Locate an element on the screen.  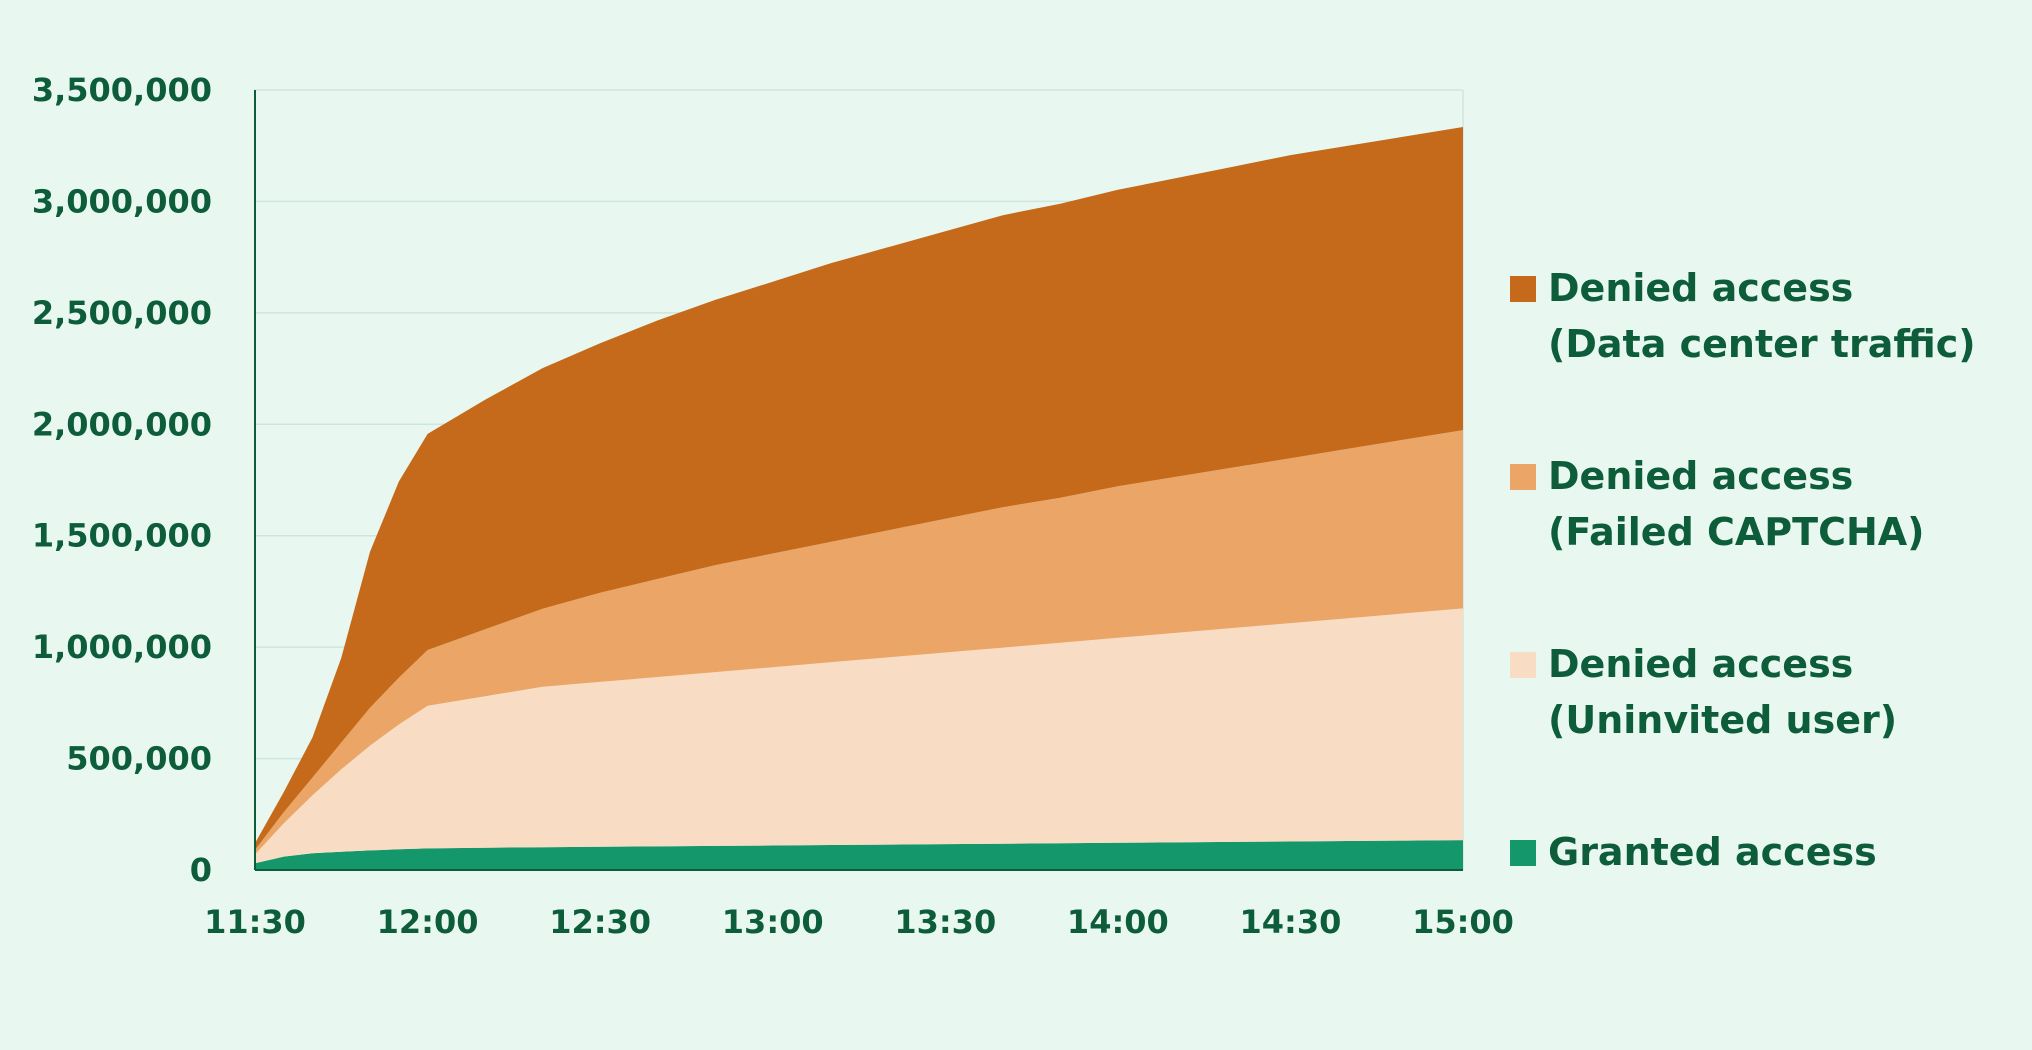
x-tick-label: 12:30 is located at coordinates (600, 922).